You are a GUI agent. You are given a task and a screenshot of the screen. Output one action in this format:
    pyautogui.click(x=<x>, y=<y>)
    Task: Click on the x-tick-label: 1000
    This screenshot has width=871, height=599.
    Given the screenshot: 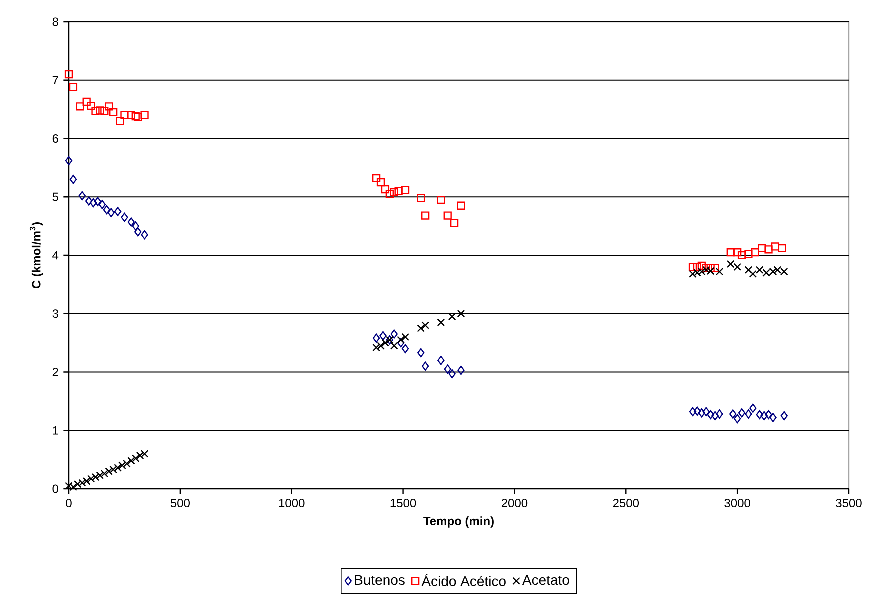 What is the action you would take?
    pyautogui.click(x=292, y=503)
    